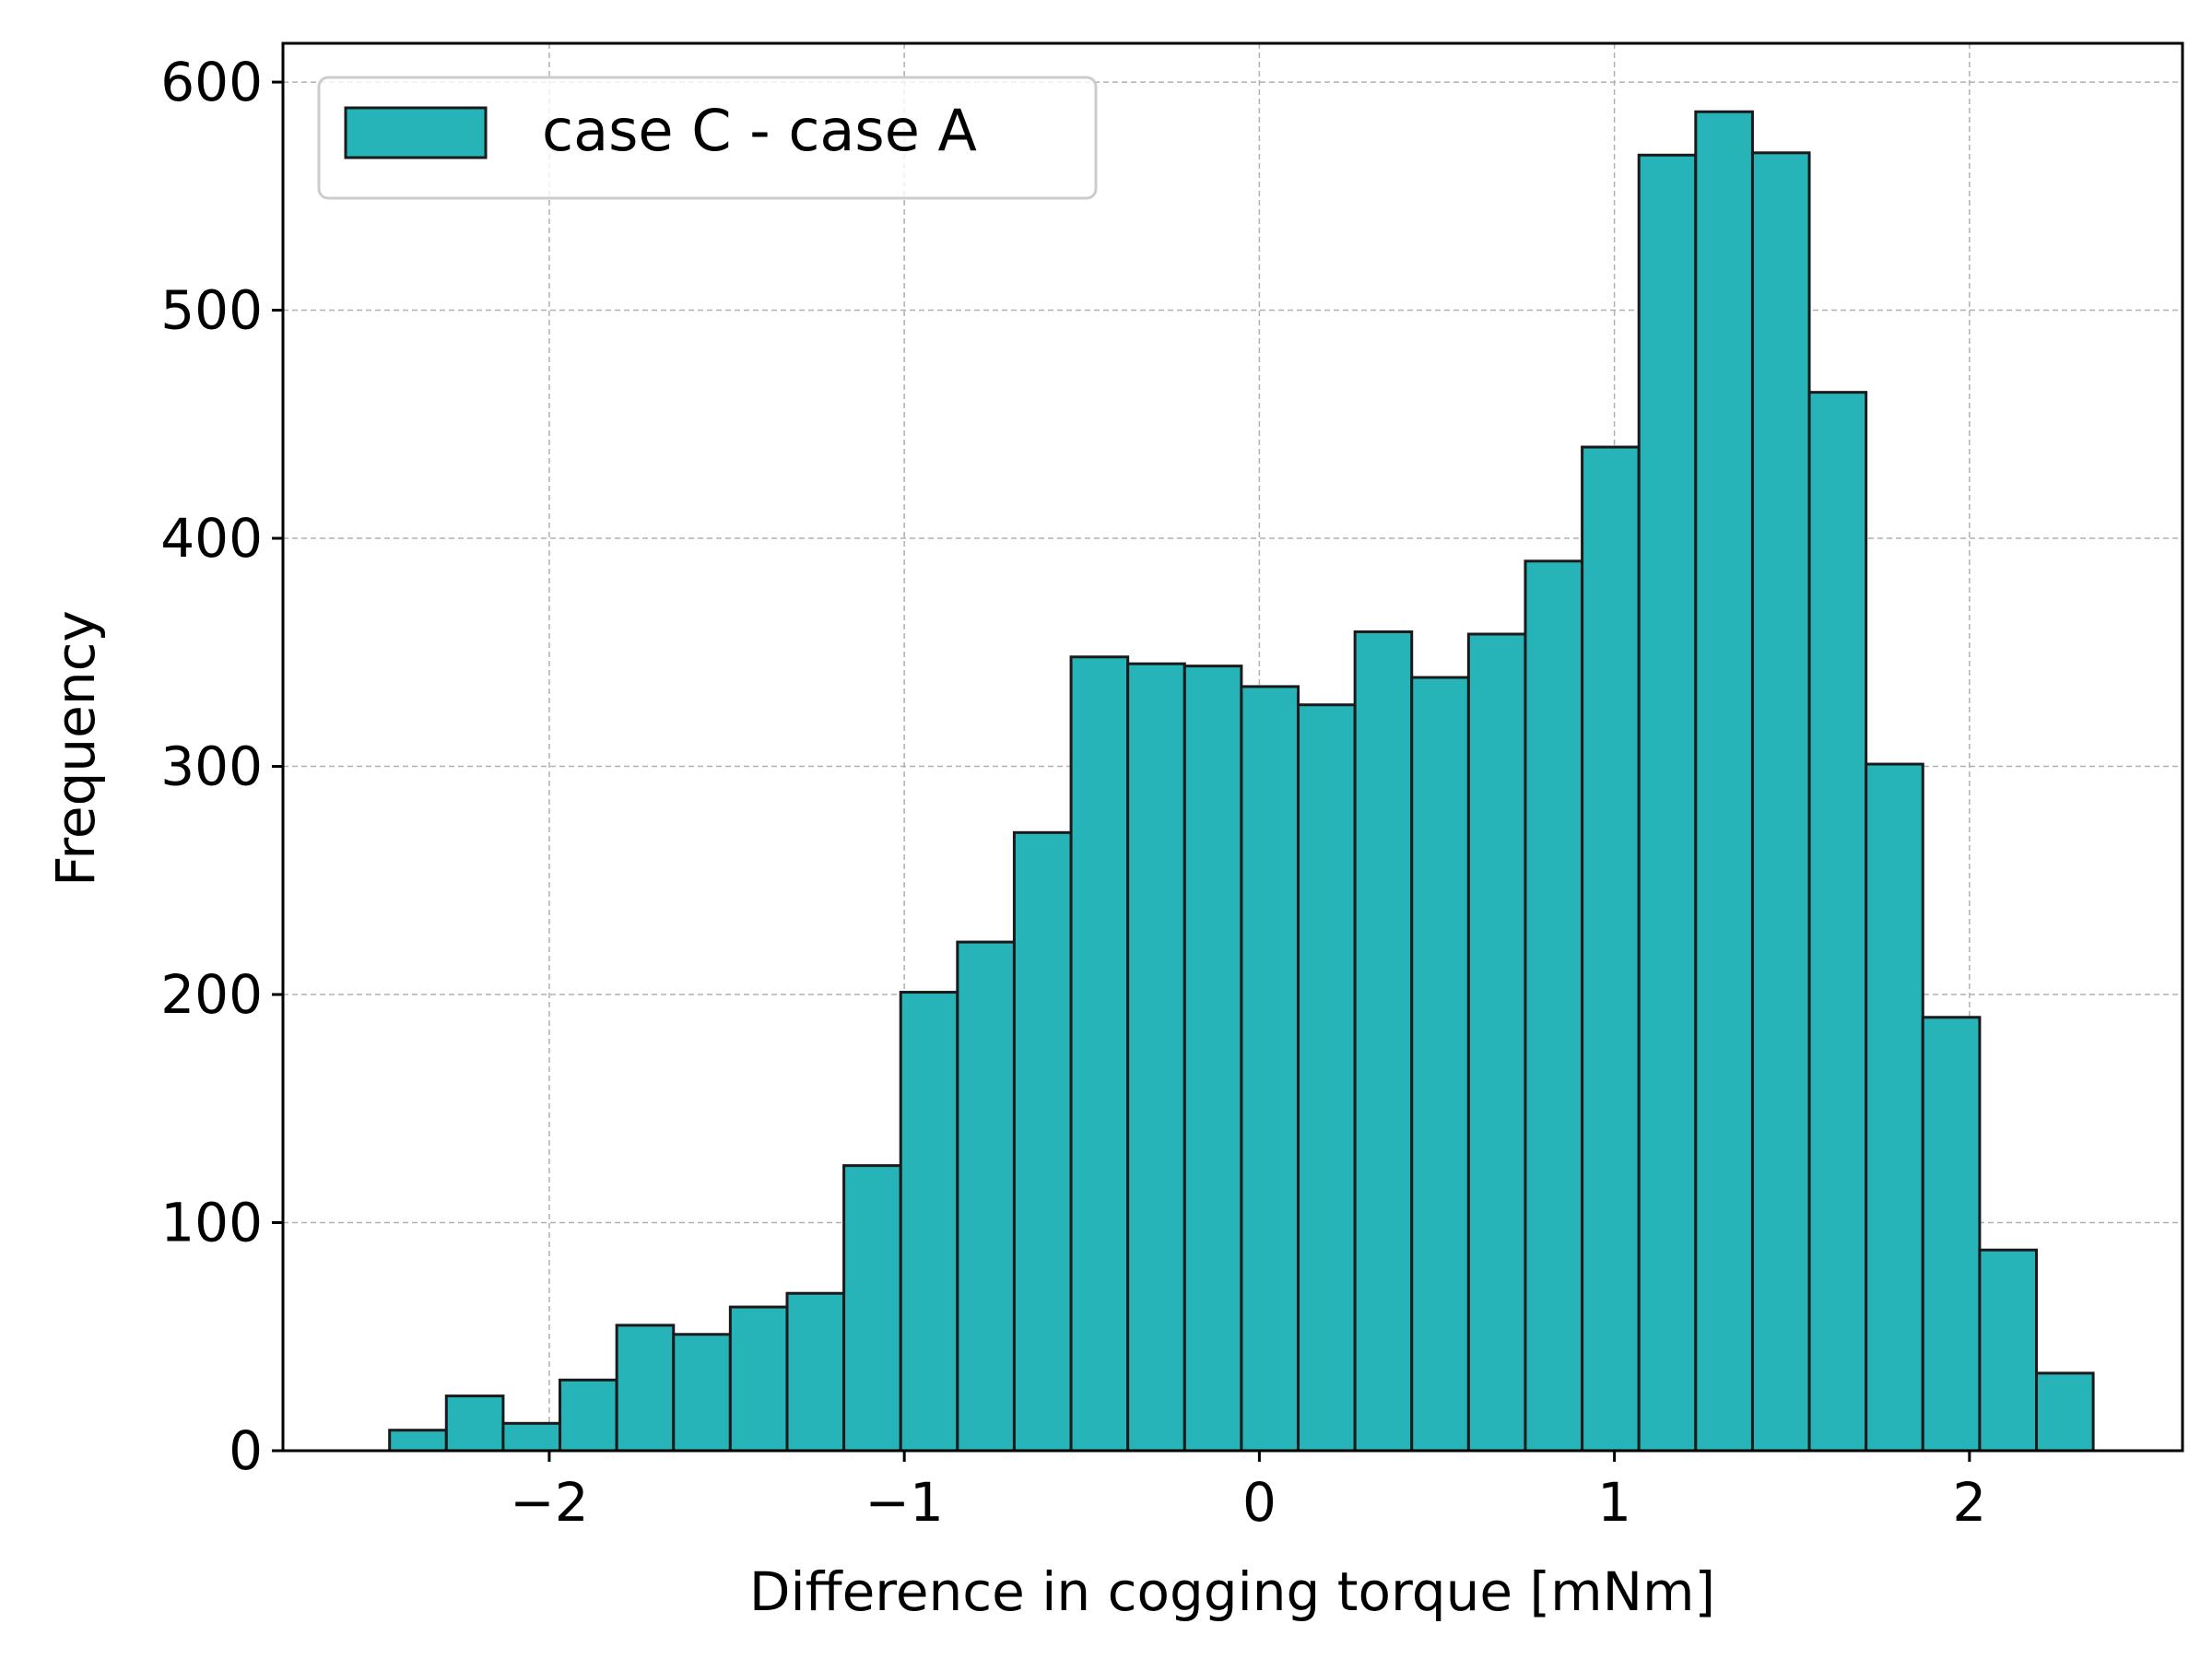 The height and width of the screenshot is (1659, 2212). I want to click on x-tick-label: 2, so click(1969, 1502).